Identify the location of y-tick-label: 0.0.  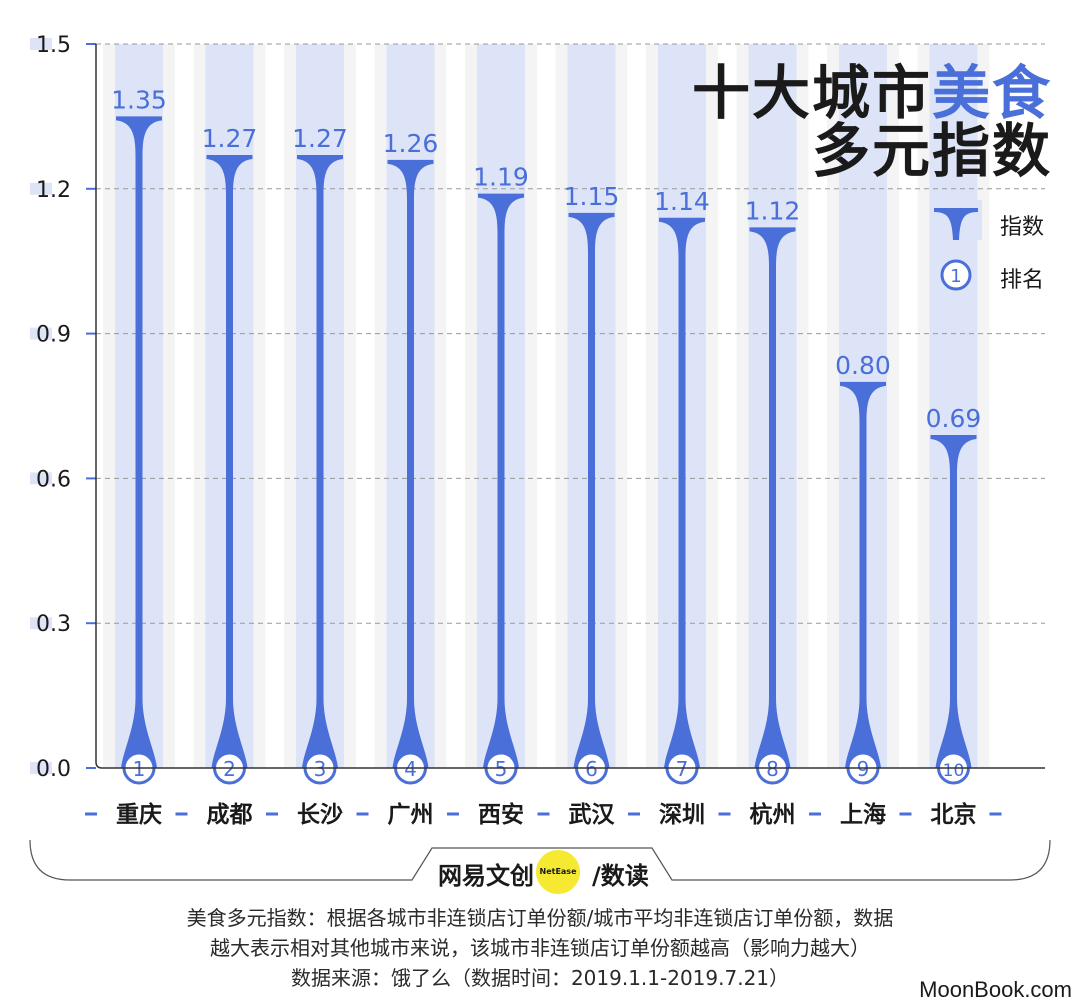
(53, 769).